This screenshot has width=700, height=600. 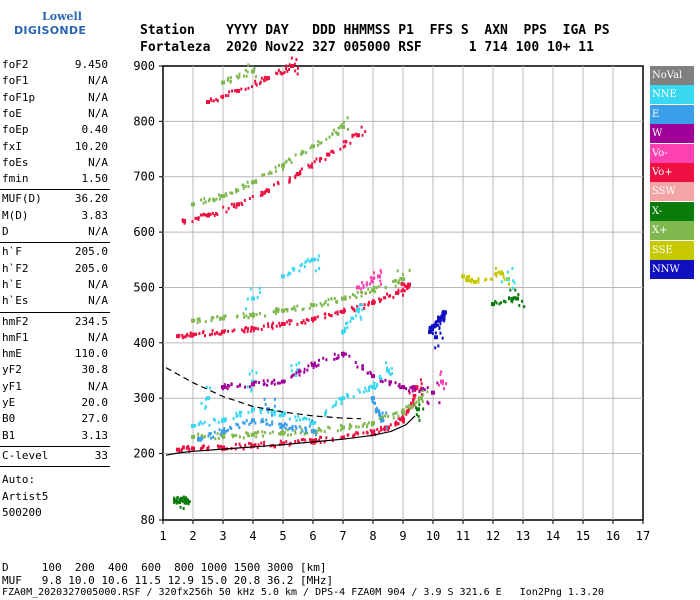 I want to click on echo-point-e, so click(x=382, y=420).